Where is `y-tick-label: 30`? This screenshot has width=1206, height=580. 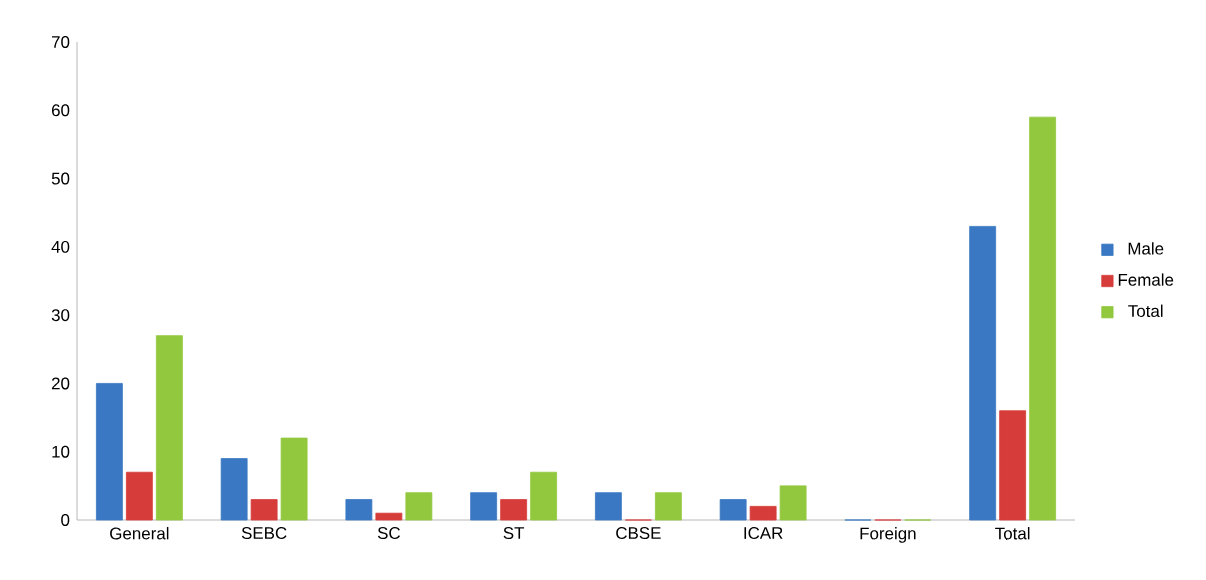 y-tick-label: 30 is located at coordinates (60, 315).